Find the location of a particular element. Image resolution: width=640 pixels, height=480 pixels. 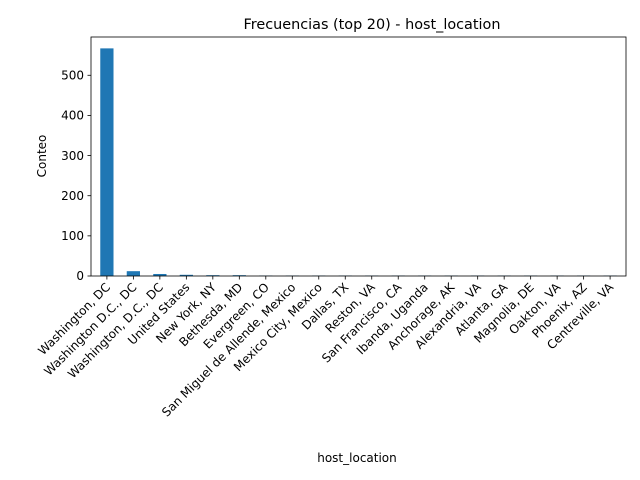

y-axis: 0 100 200 300 400 500 is located at coordinates (76, 175).